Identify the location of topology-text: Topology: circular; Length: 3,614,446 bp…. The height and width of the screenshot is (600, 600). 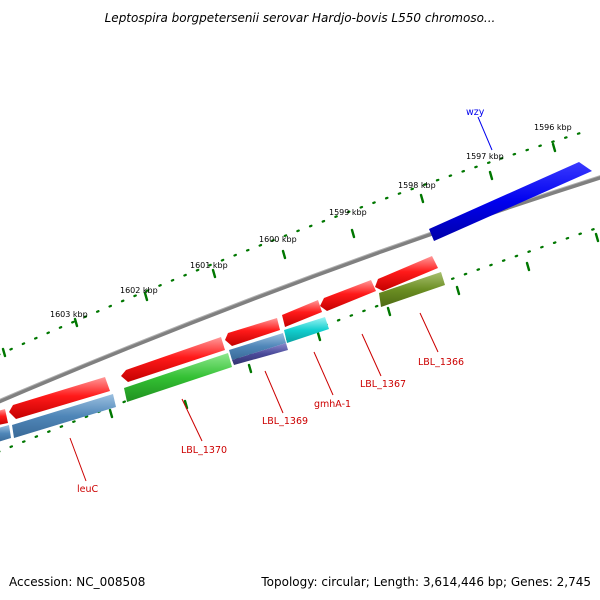
(426, 582).